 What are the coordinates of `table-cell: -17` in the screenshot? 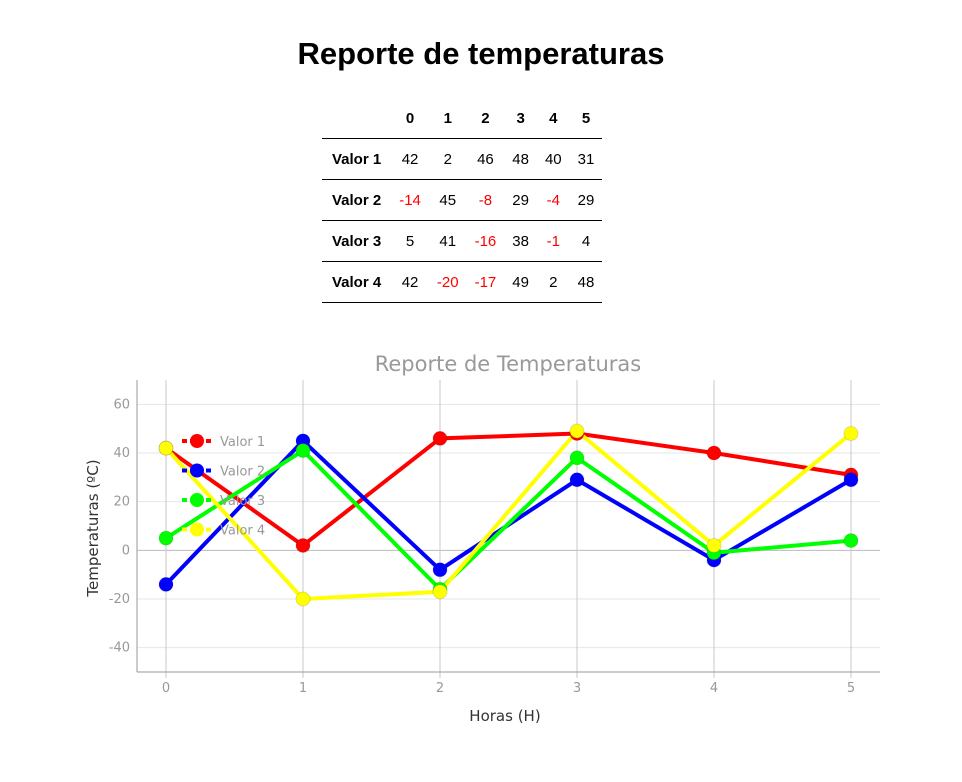 It's located at (485, 282).